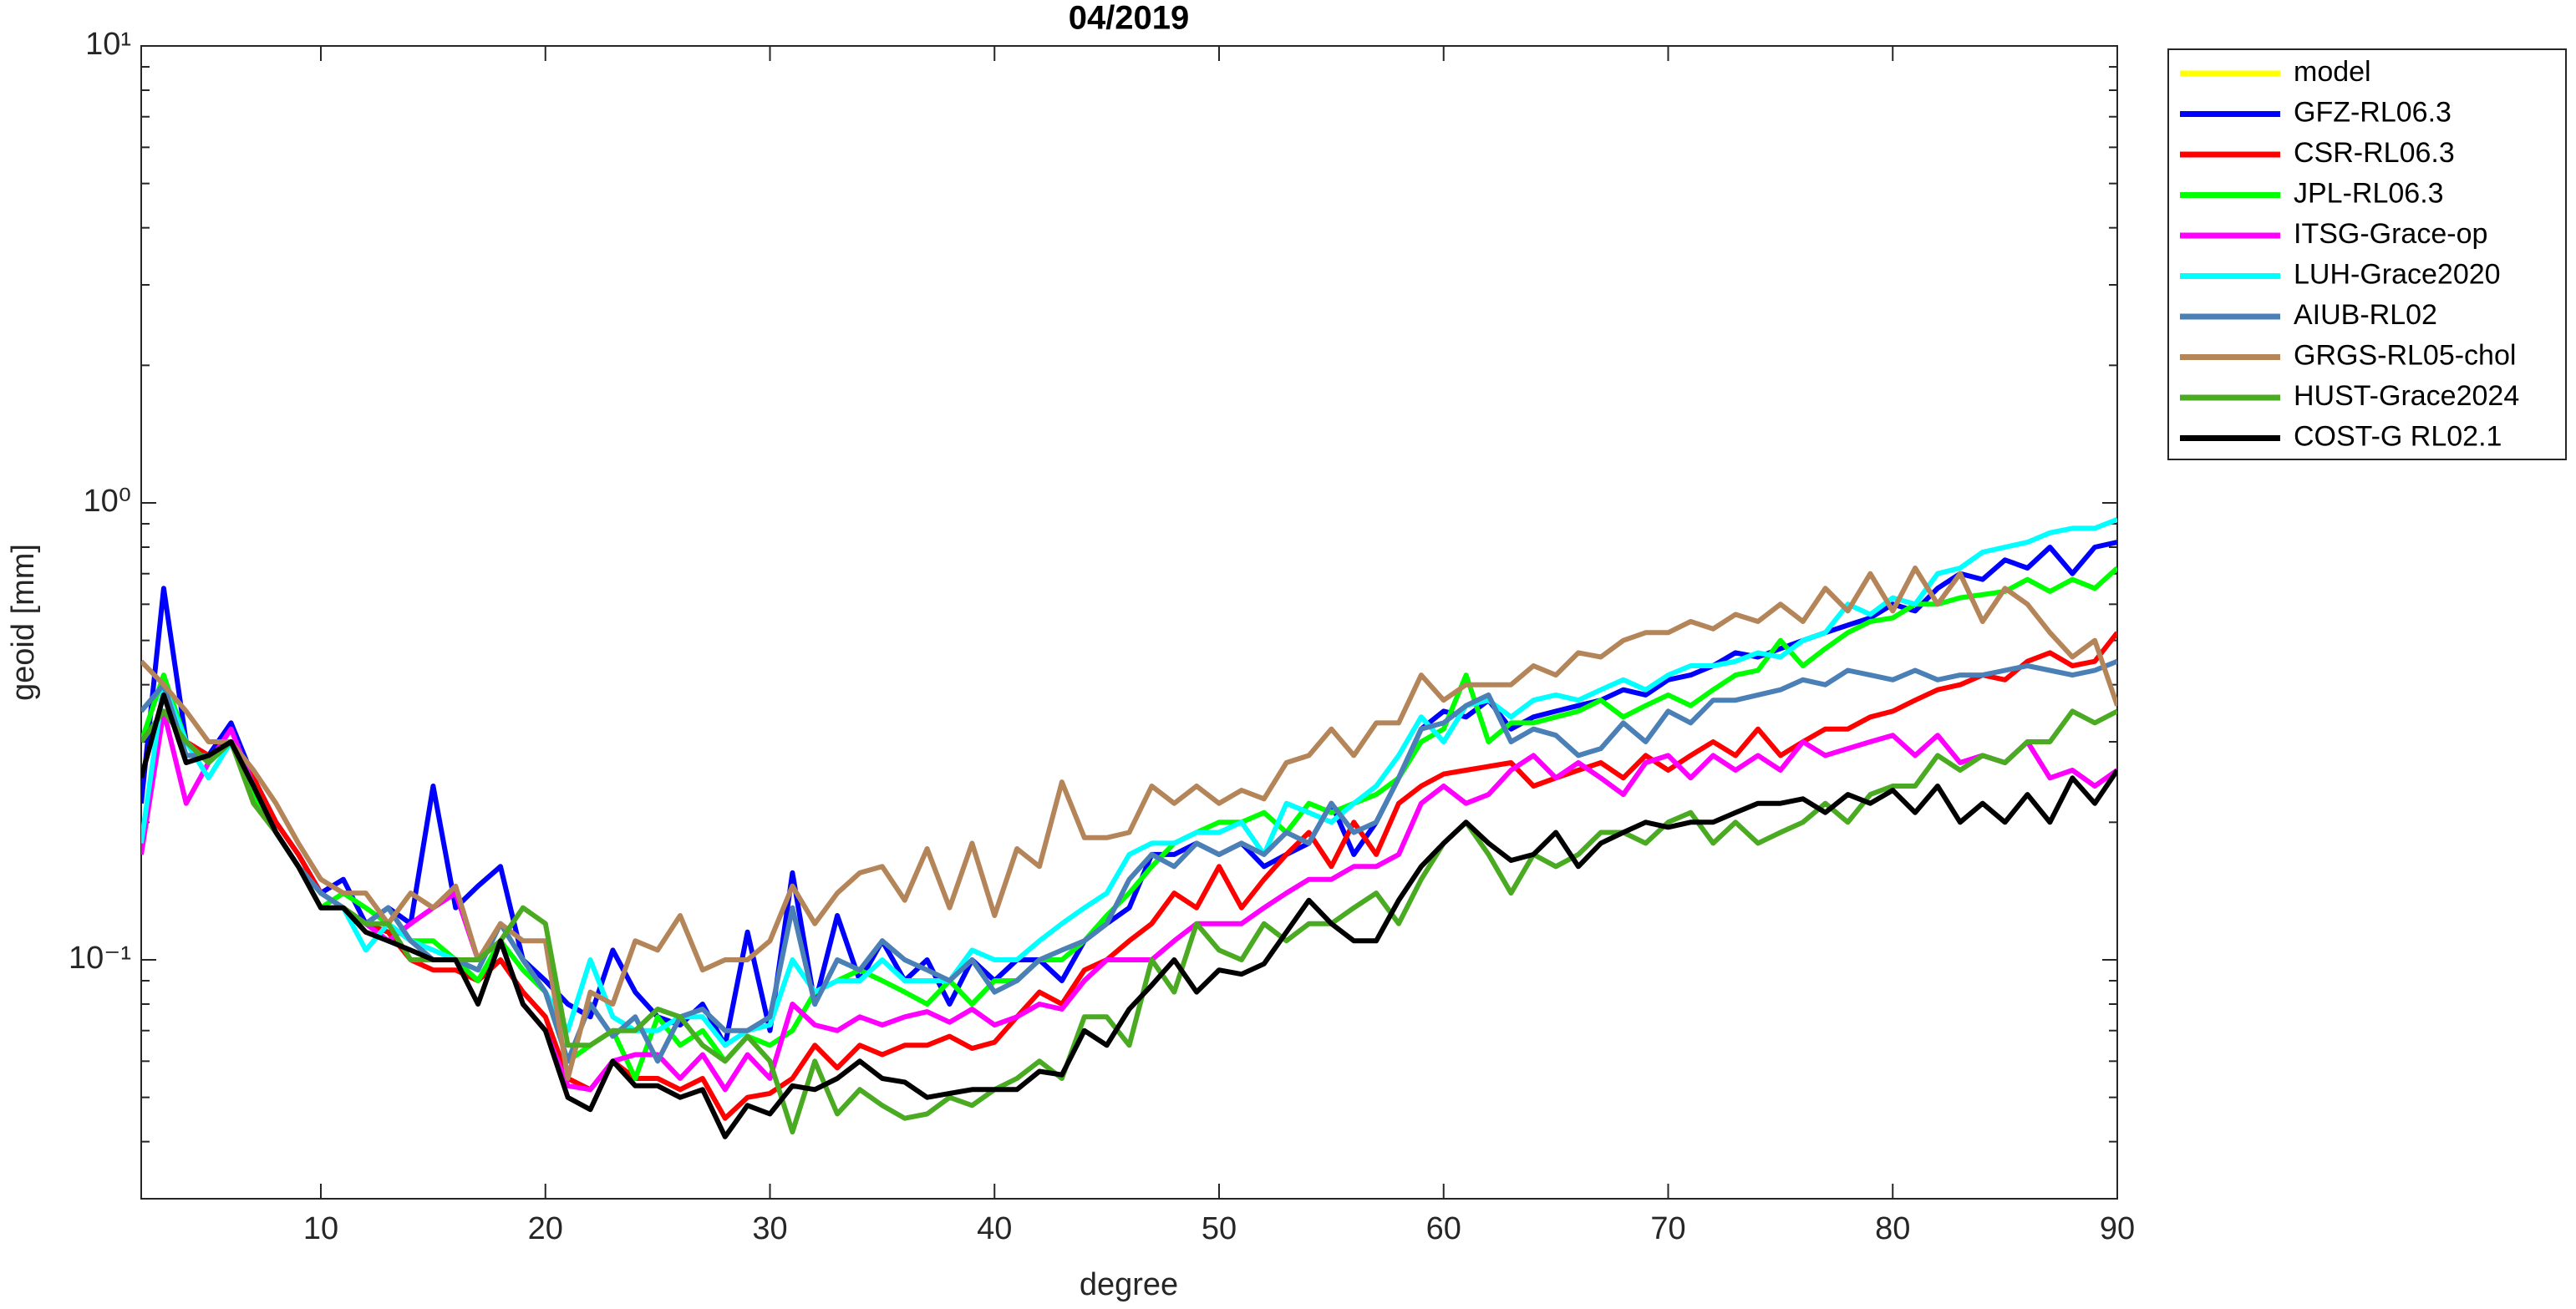 This screenshot has height=1309, width=2576. What do you see at coordinates (320, 1228) in the screenshot?
I see `x-tick-label: 10` at bounding box center [320, 1228].